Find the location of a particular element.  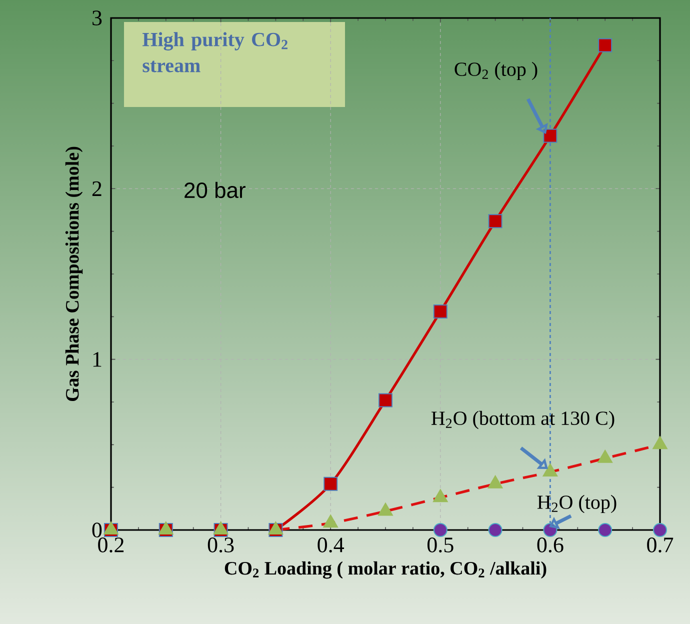

annotation: 20 bar is located at coordinates (215, 190).